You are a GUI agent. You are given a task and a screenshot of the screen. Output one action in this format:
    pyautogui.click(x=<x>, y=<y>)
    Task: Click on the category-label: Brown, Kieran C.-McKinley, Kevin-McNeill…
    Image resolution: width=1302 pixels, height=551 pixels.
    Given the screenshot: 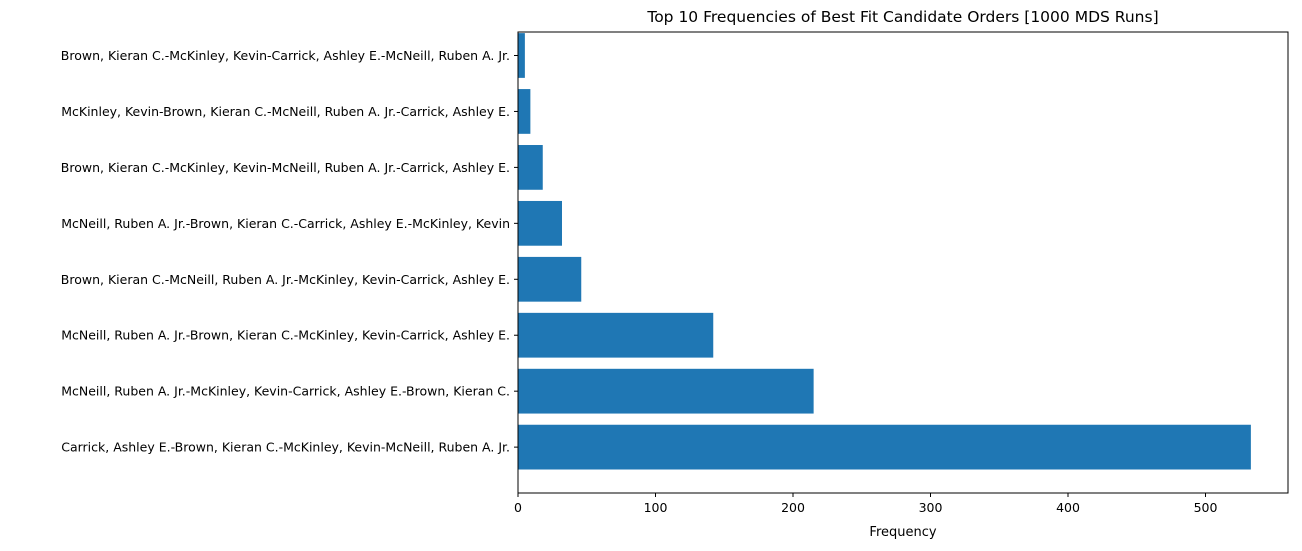 What is the action you would take?
    pyautogui.click(x=285, y=167)
    